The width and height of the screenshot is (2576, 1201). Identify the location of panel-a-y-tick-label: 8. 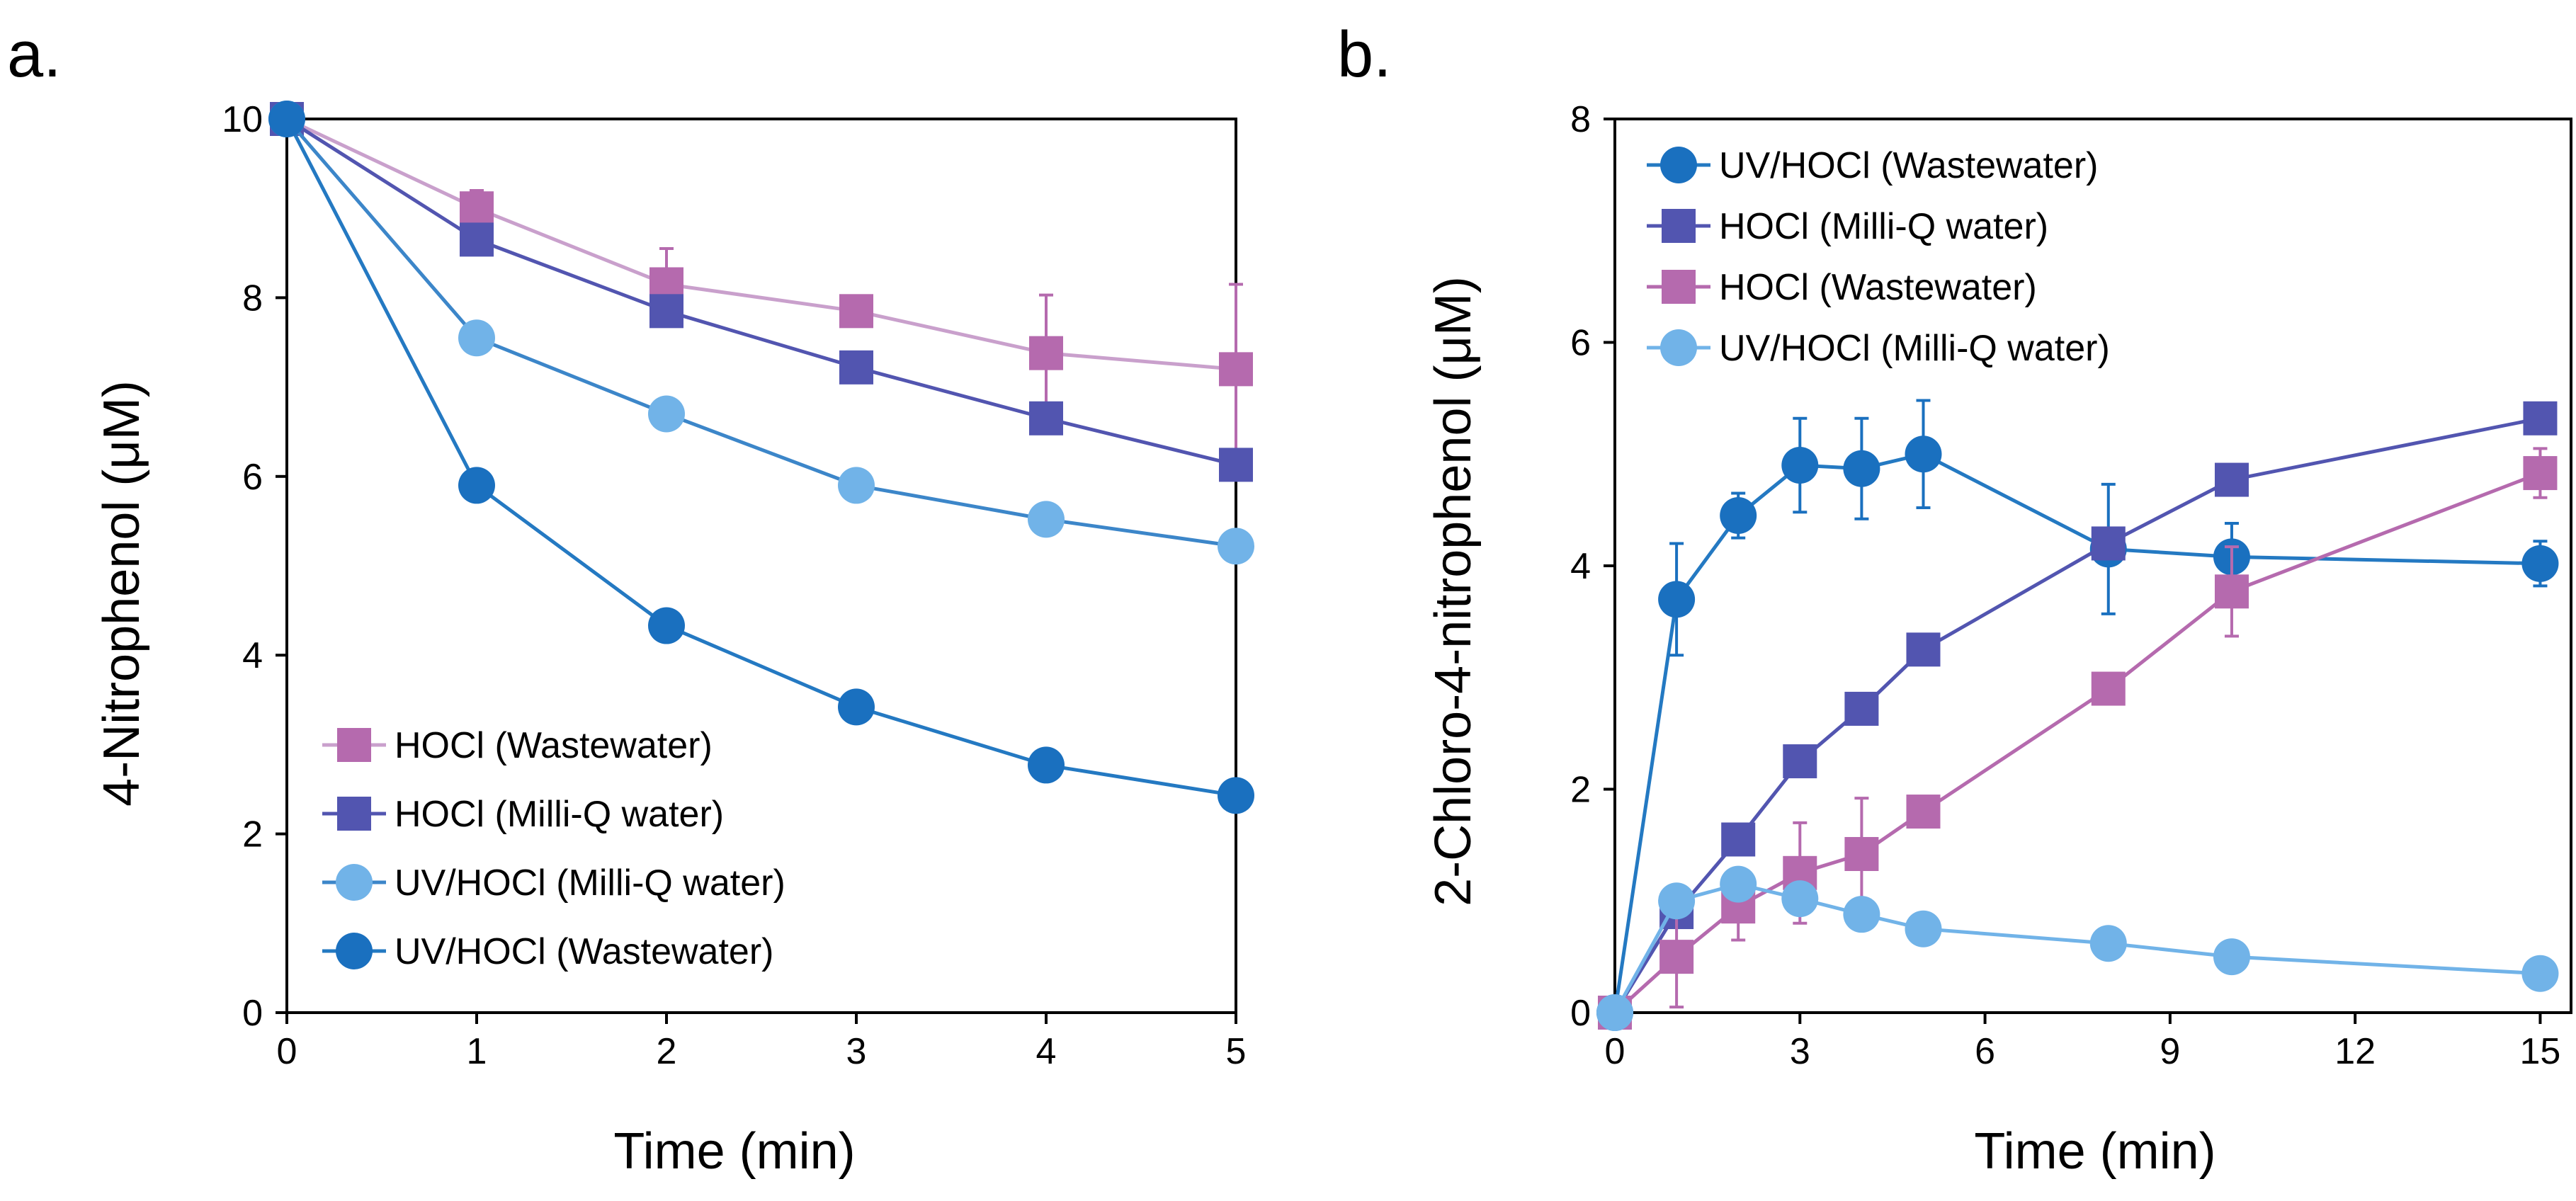
(252, 298).